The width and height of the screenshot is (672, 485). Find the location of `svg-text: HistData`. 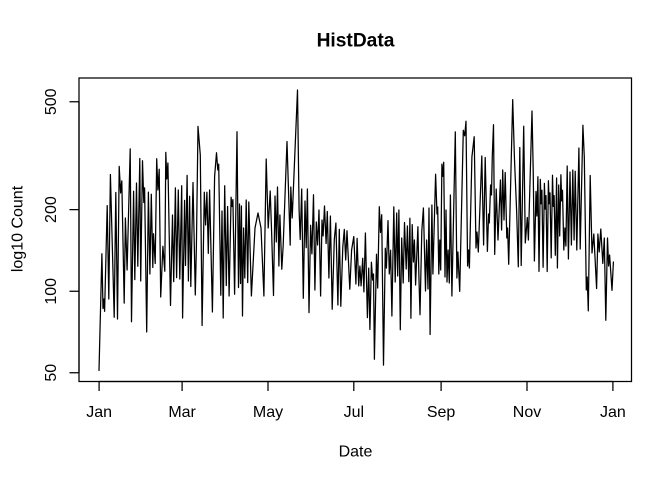

svg-text: HistData is located at coordinates (356, 41).